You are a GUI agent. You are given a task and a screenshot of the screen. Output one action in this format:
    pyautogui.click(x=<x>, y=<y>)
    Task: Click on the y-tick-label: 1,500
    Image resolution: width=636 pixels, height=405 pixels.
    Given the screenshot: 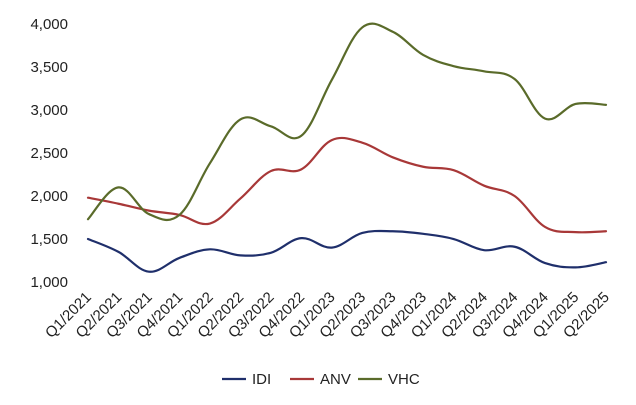 What is the action you would take?
    pyautogui.click(x=49, y=239)
    